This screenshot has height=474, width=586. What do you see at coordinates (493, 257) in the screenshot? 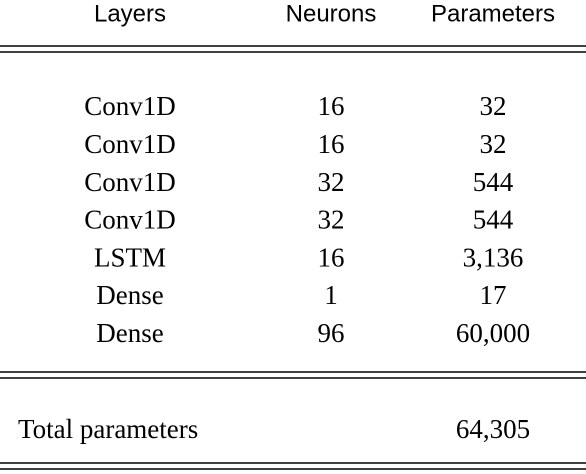
I see `table-cell: 3,136` at bounding box center [493, 257].